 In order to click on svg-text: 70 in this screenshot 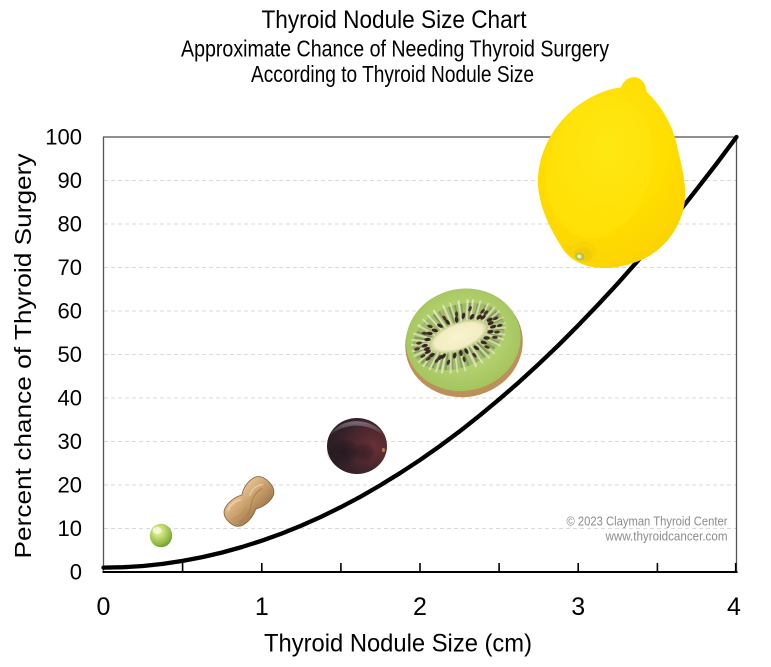, I will do `click(70, 267)`.